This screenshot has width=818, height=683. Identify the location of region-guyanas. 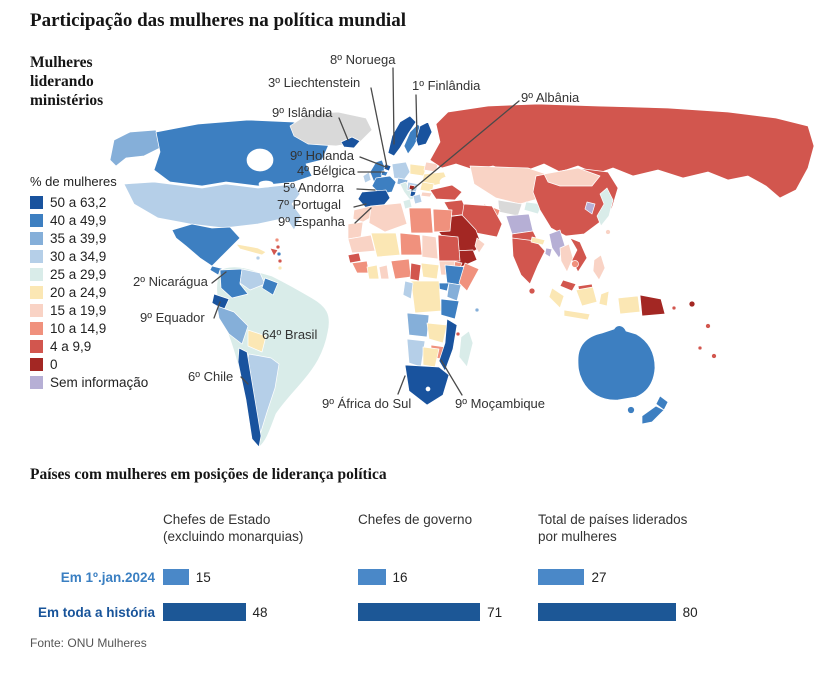
(270, 286).